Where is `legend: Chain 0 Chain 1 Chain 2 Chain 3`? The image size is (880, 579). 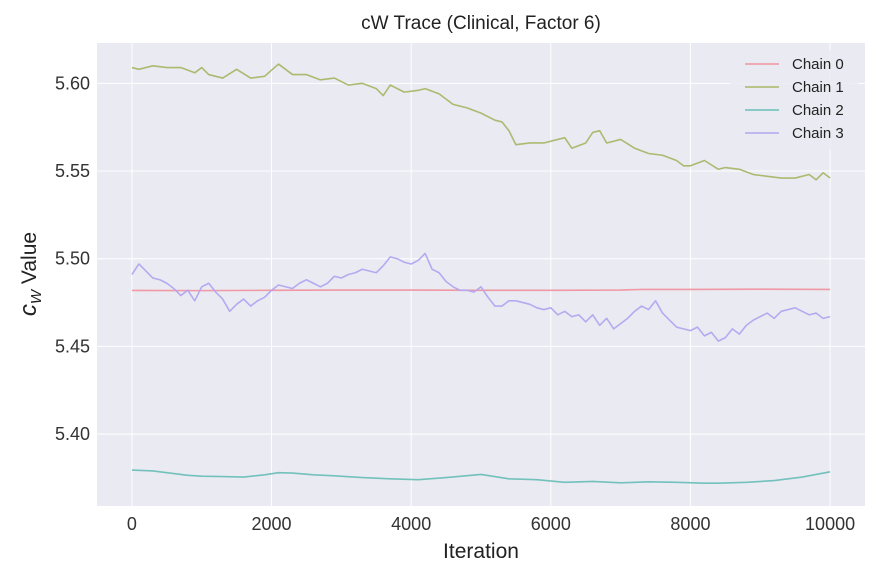 legend: Chain 0 Chain 1 Chain 2 Chain 3 is located at coordinates (794, 100).